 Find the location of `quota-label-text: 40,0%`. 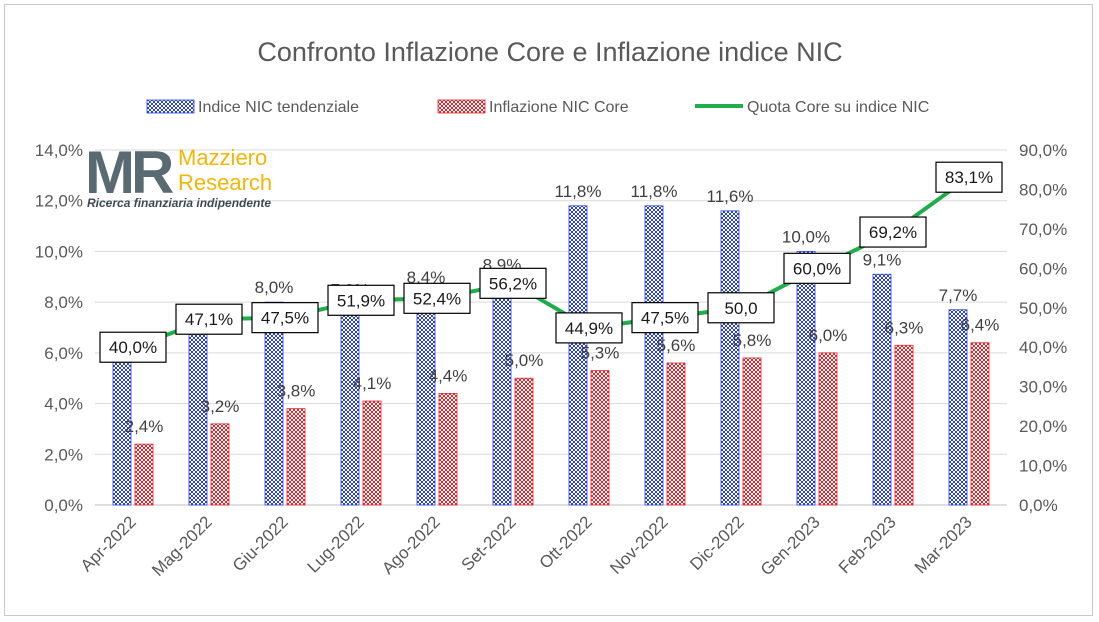

quota-label-text: 40,0% is located at coordinates (133, 347).